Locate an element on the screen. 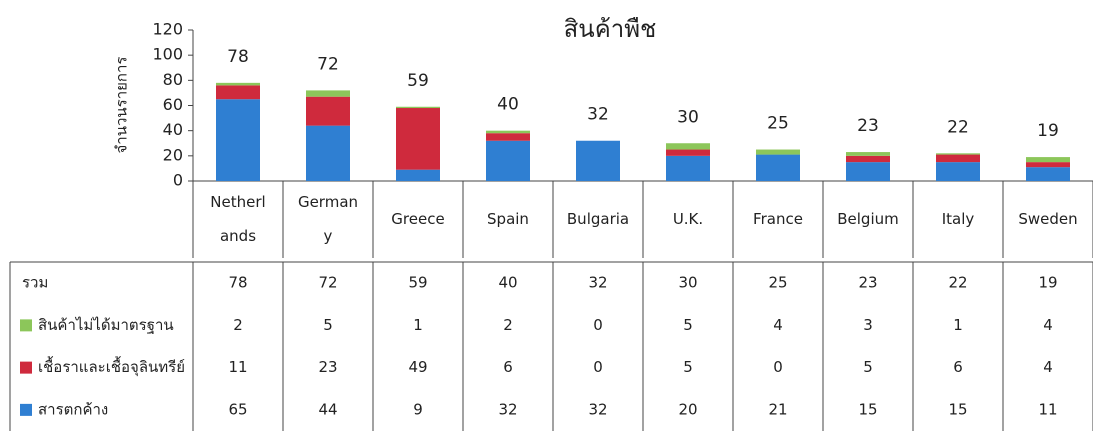 This screenshot has height=431, width=1093. total-label: 32 is located at coordinates (598, 115).